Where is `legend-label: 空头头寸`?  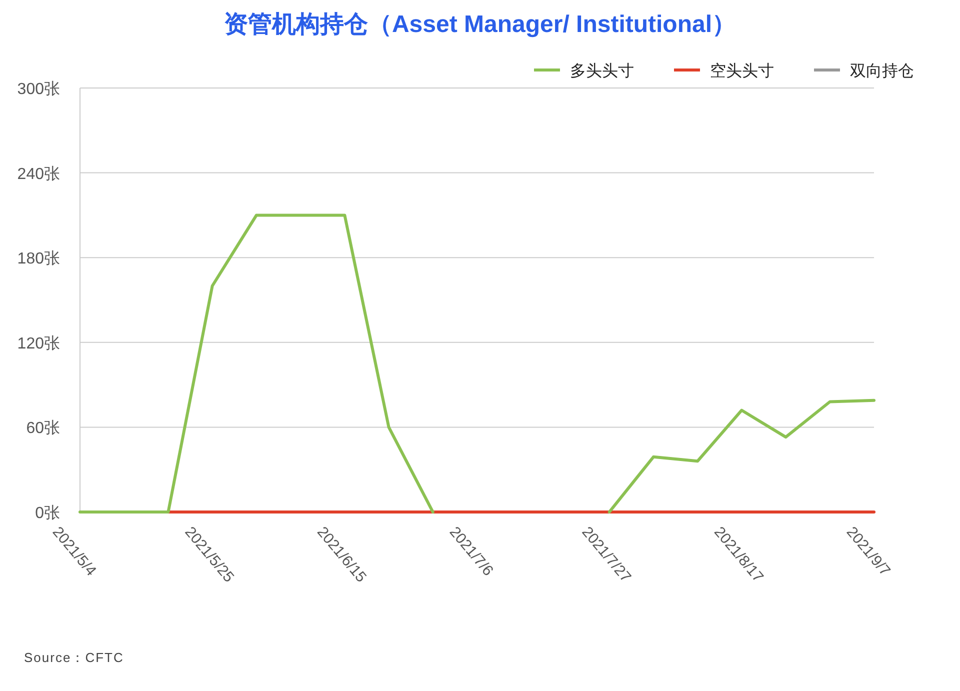
legend-label: 空头头寸 is located at coordinates (742, 71).